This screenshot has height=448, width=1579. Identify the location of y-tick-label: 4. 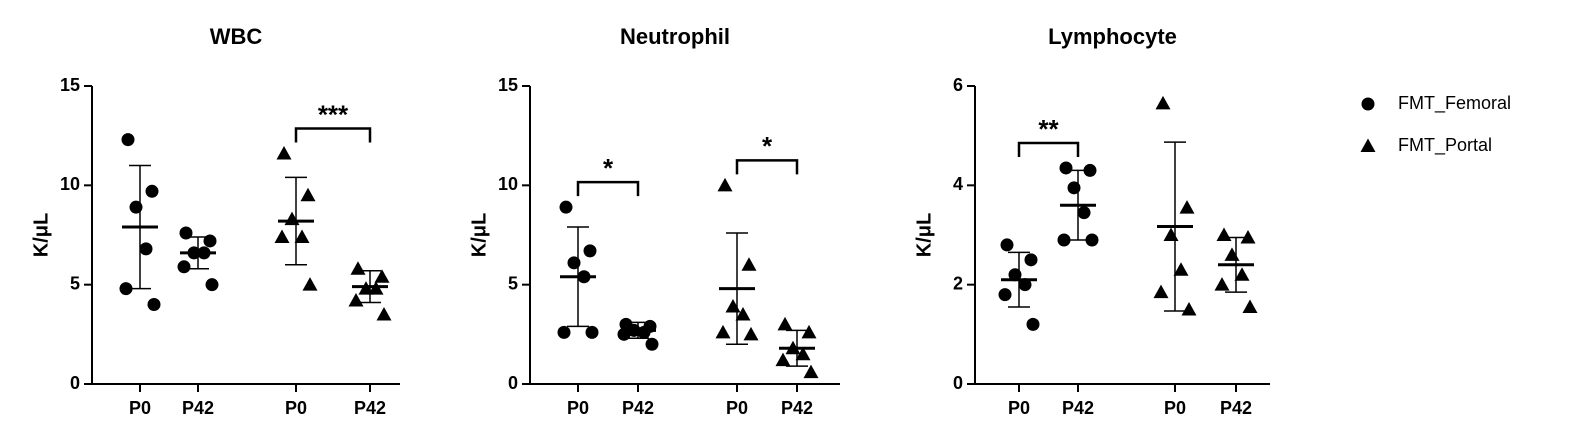
(958, 184).